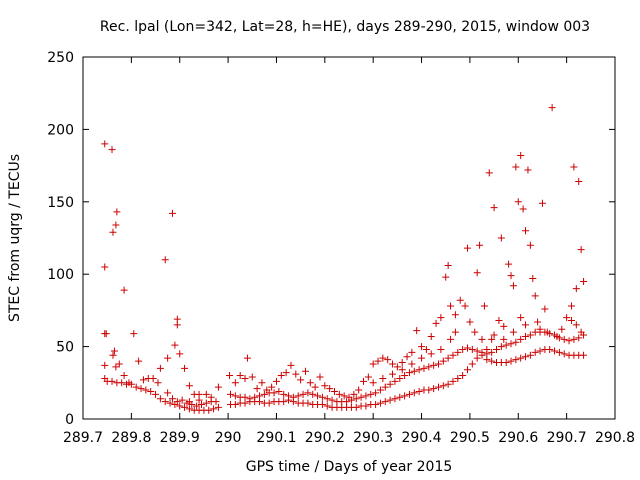 This screenshot has height=480, width=640. I want to click on y-tick-label: 250, so click(60, 58).